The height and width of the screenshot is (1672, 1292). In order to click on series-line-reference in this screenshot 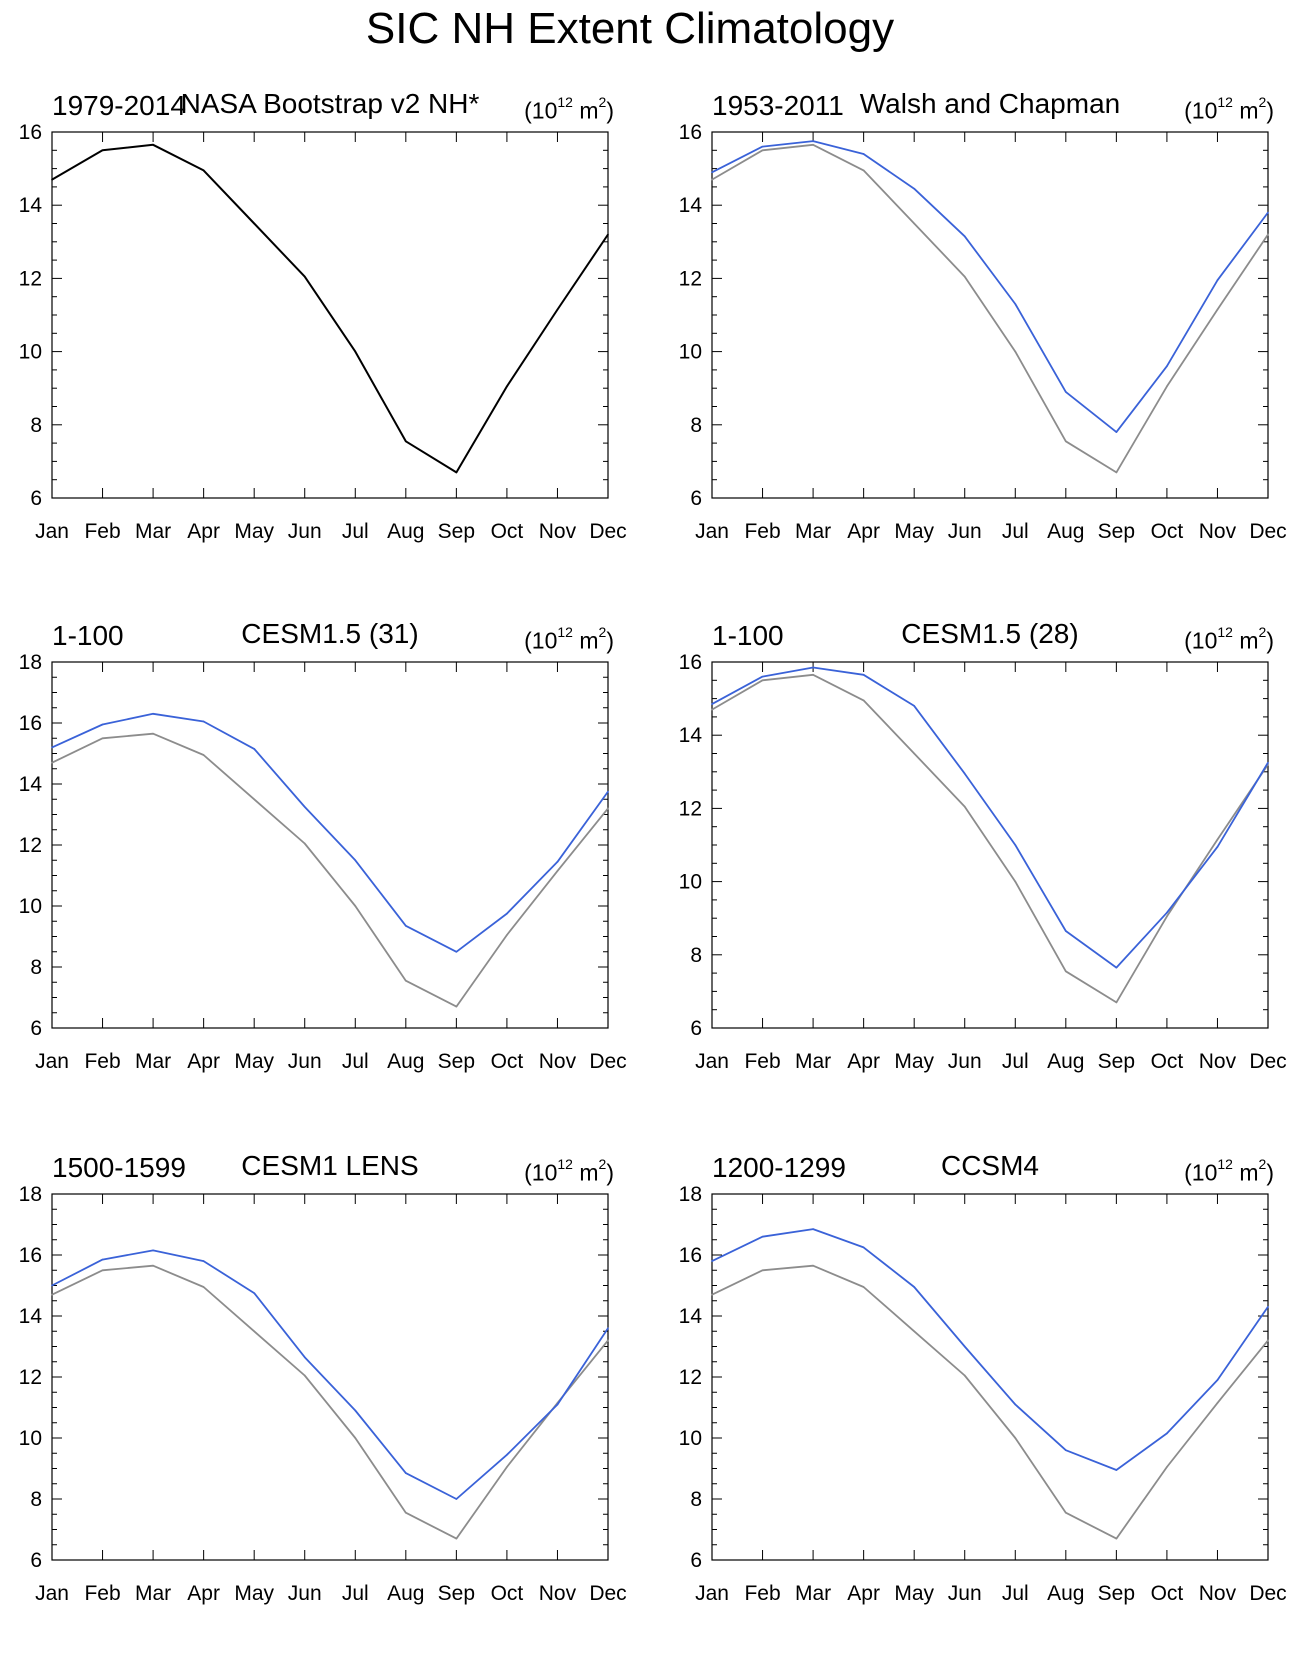, I will do `click(990, 1402)`.